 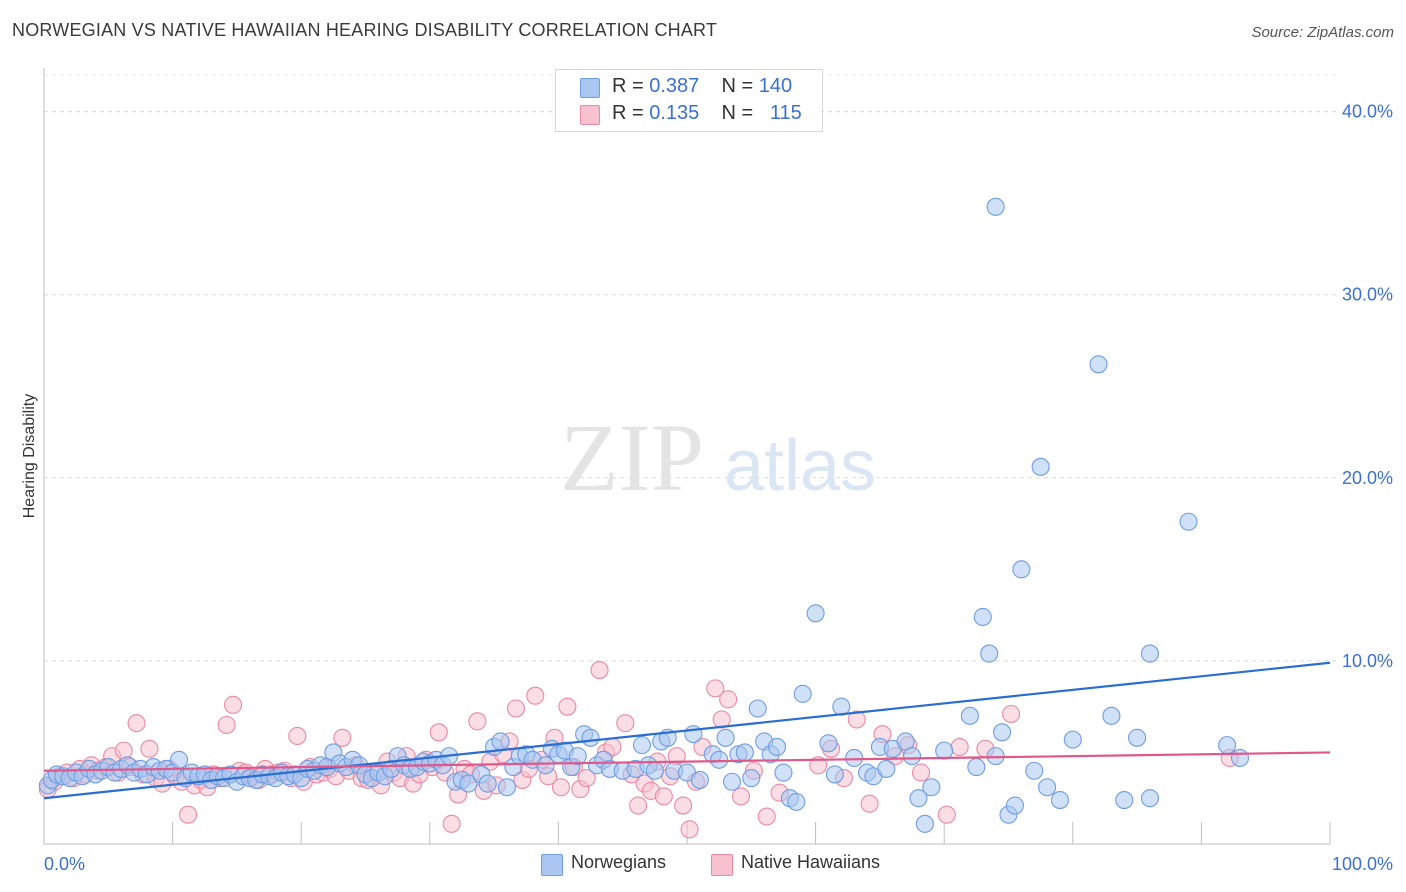 I want to click on trend-line-native-hawaiians, so click(x=687, y=761).